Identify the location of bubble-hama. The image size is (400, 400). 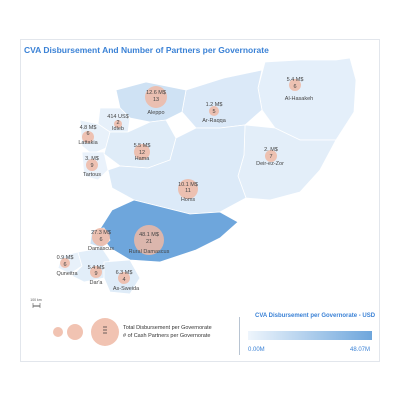
(142, 152).